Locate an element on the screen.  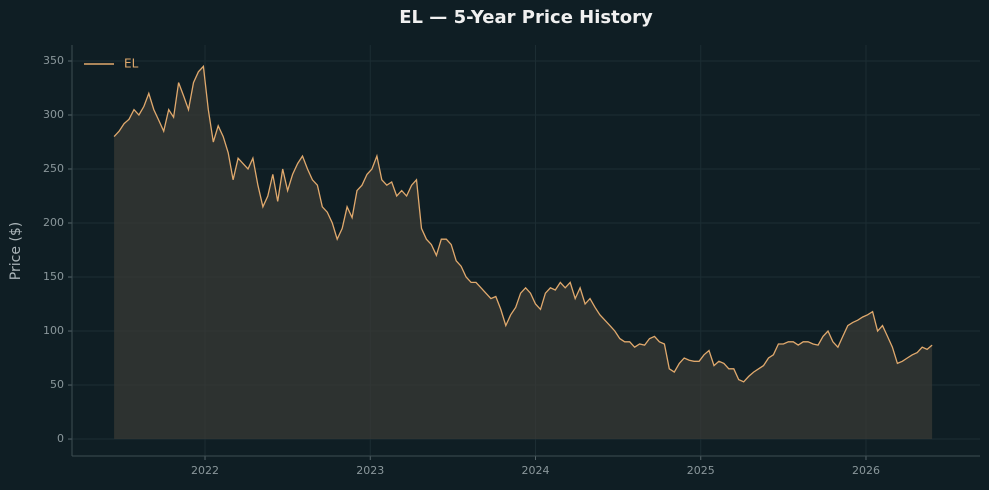
chart-title: EL — 5-Year Price History is located at coordinates (526, 17).